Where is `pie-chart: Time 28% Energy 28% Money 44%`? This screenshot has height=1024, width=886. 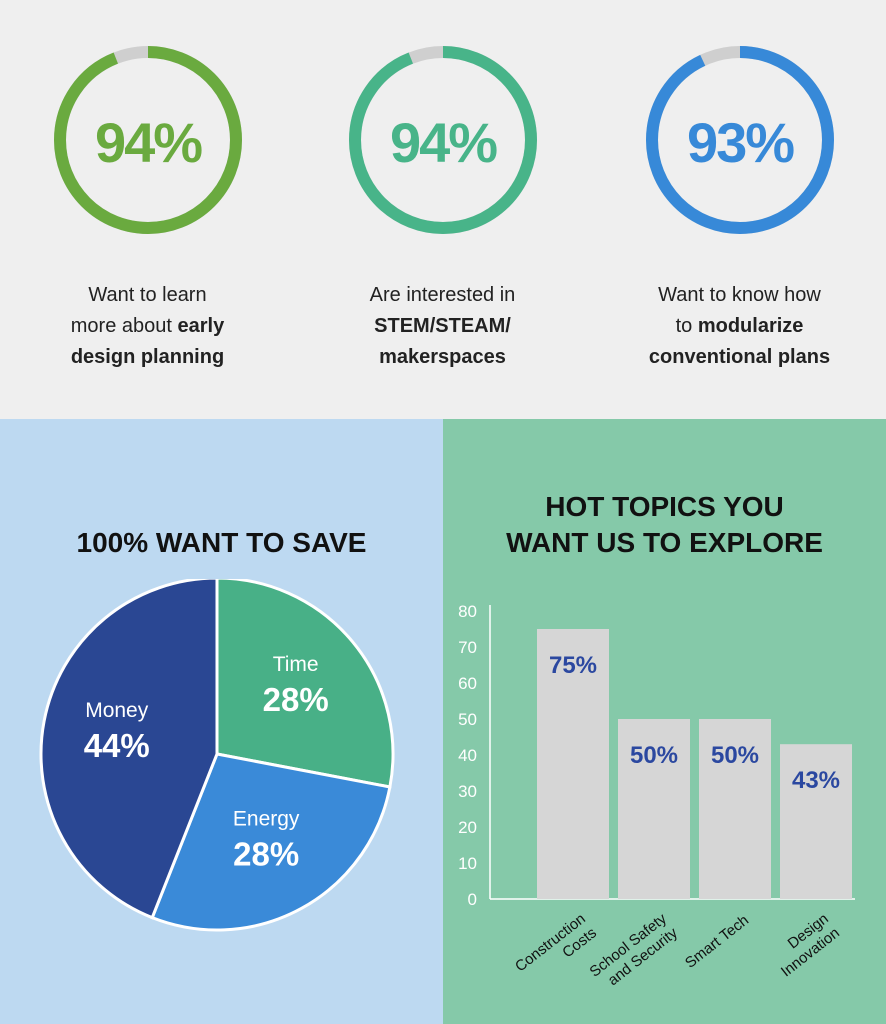
pie-chart: Time 28% Energy 28% Money 44% is located at coordinates (217, 755).